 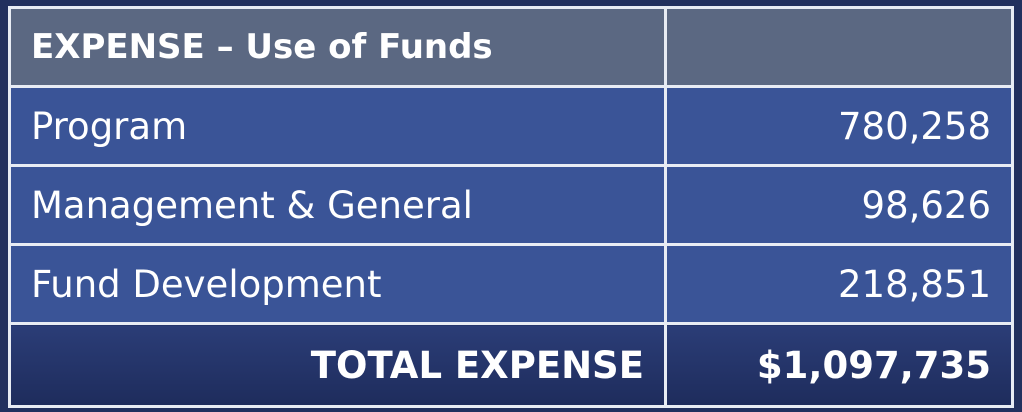 What do you see at coordinates (337, 126) in the screenshot?
I see `row-label: Program` at bounding box center [337, 126].